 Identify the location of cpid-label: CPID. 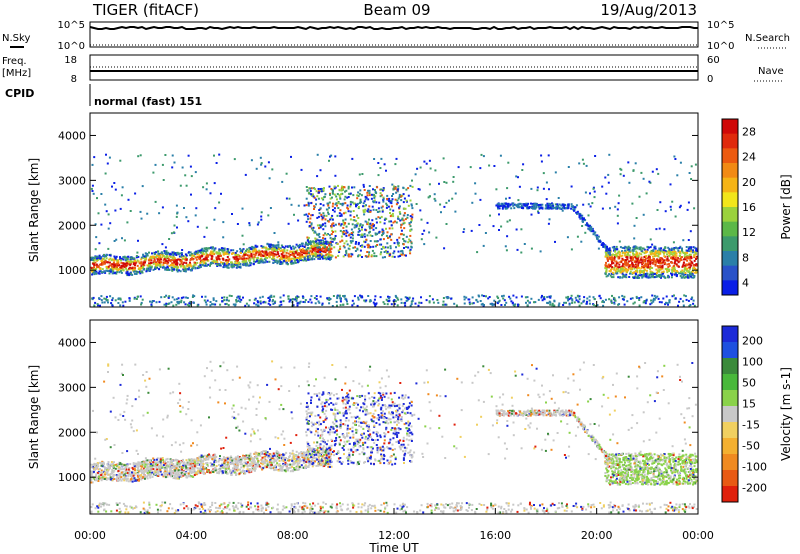
(19, 93).